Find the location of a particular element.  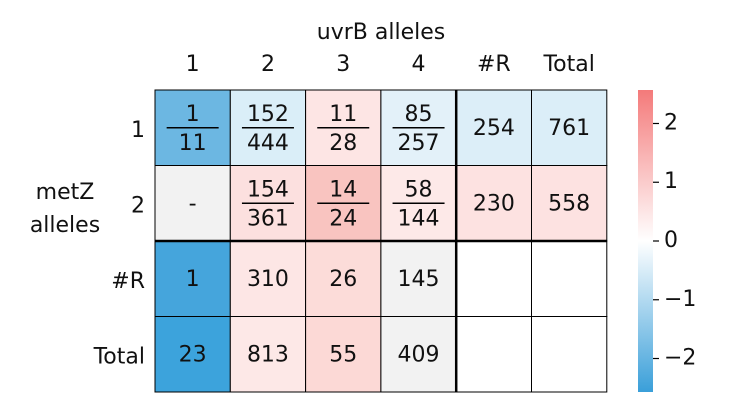

row-label: #R is located at coordinates (128, 281).